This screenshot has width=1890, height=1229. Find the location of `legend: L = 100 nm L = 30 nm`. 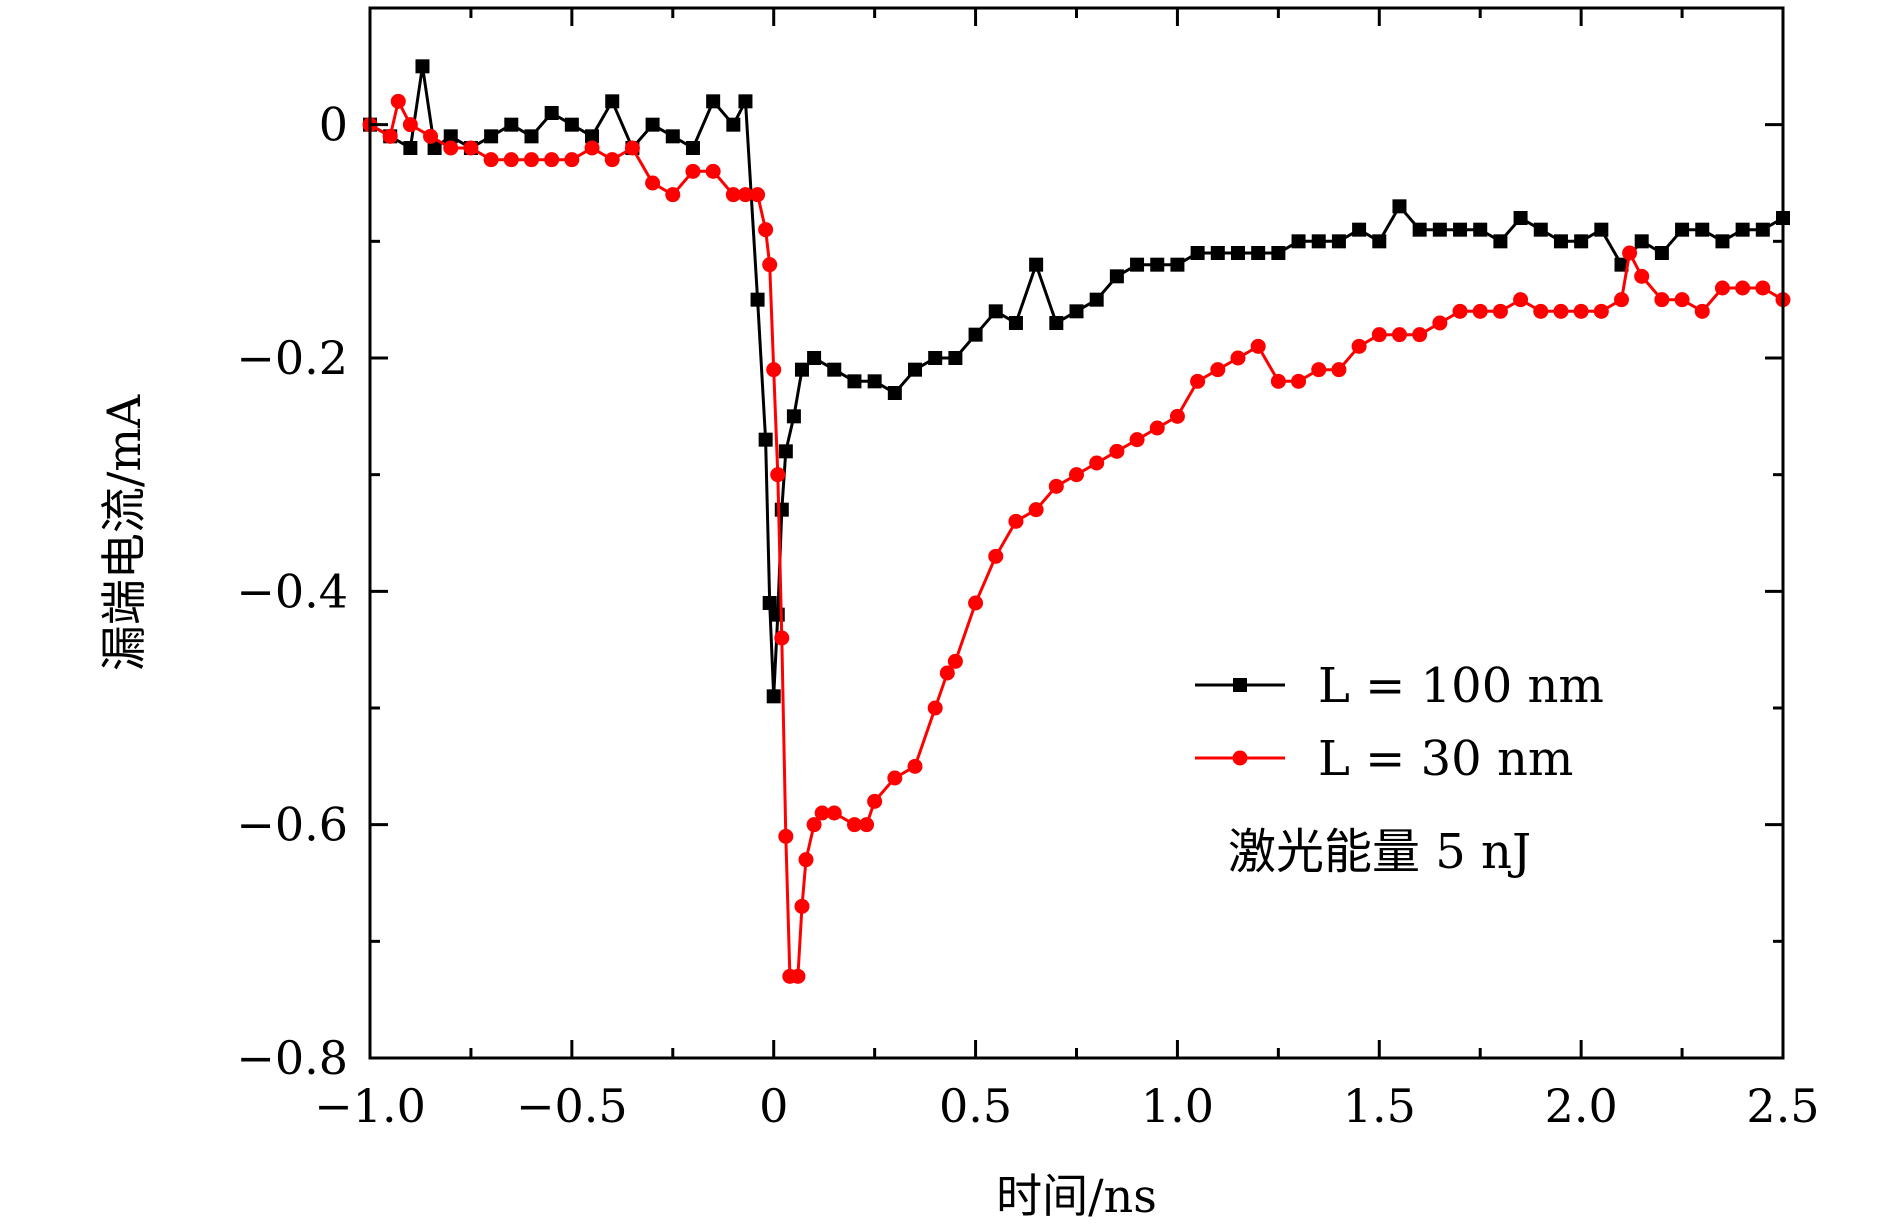

legend: L = 100 nm L = 30 nm is located at coordinates (1399, 722).